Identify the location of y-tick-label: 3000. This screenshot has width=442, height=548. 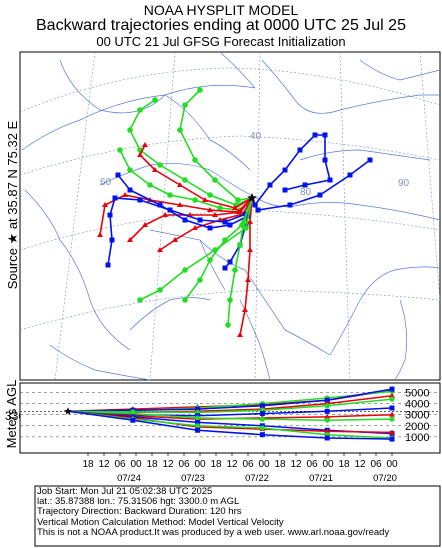
(417, 416).